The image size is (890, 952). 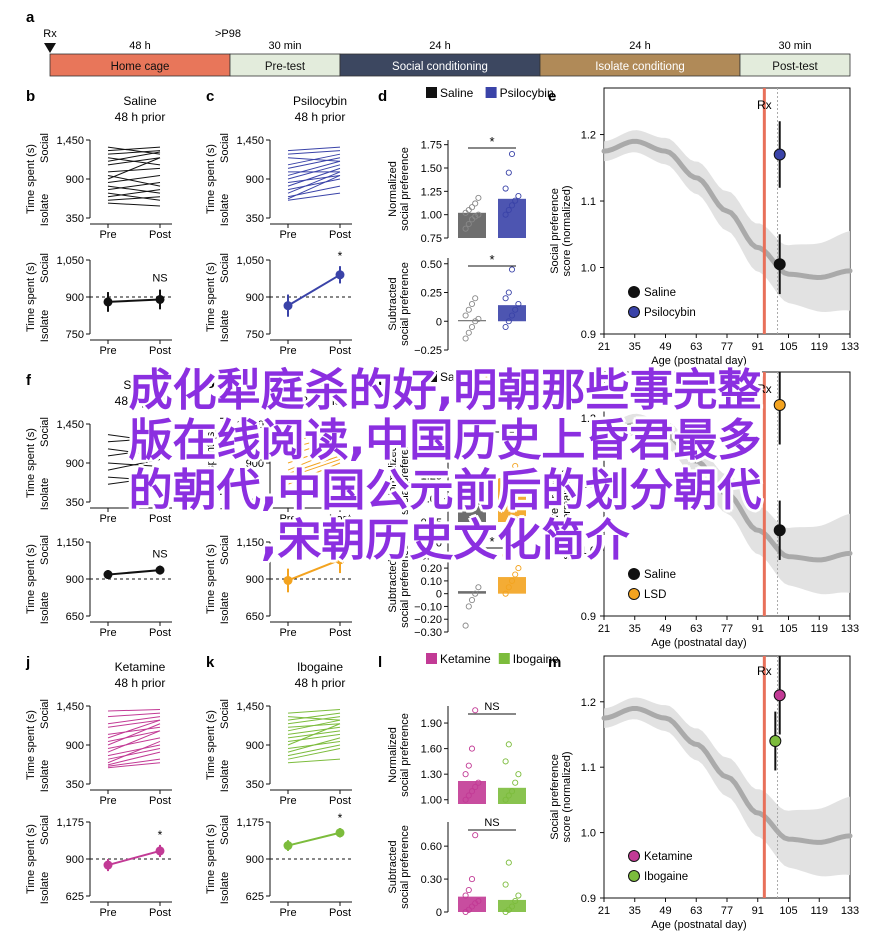 What do you see at coordinates (588, 202) in the screenshot?
I see `y-tick-label: 1.1` at bounding box center [588, 202].